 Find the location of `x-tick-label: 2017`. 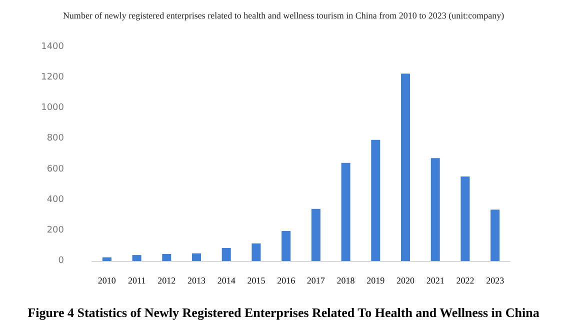

x-tick-label: 2017 is located at coordinates (316, 281).